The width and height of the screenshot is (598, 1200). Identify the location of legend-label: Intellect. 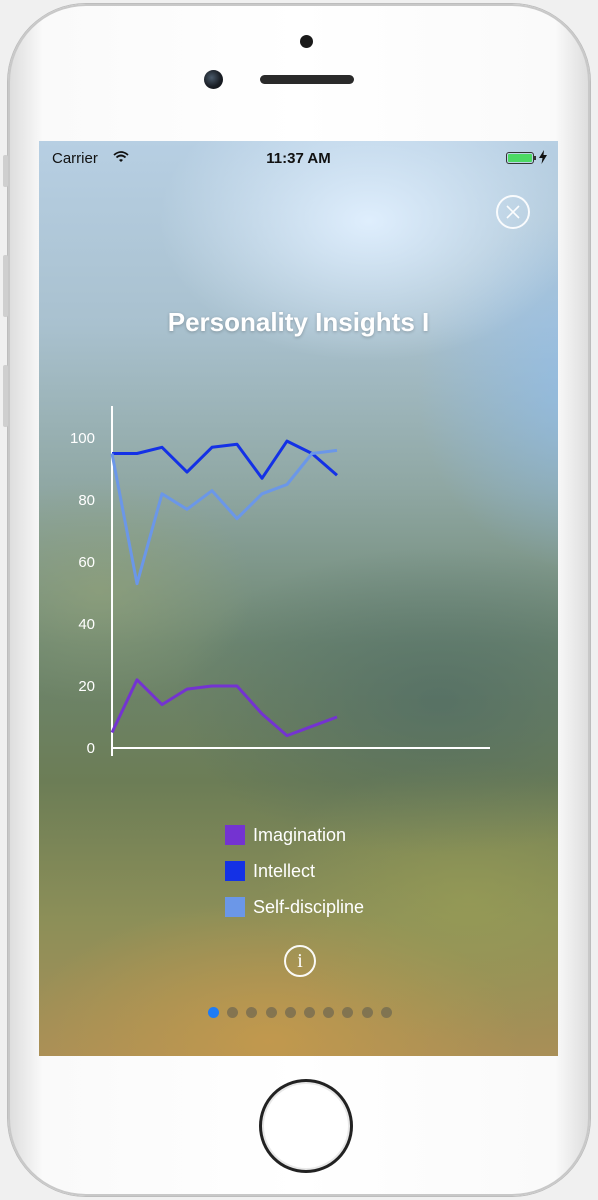
(284, 871).